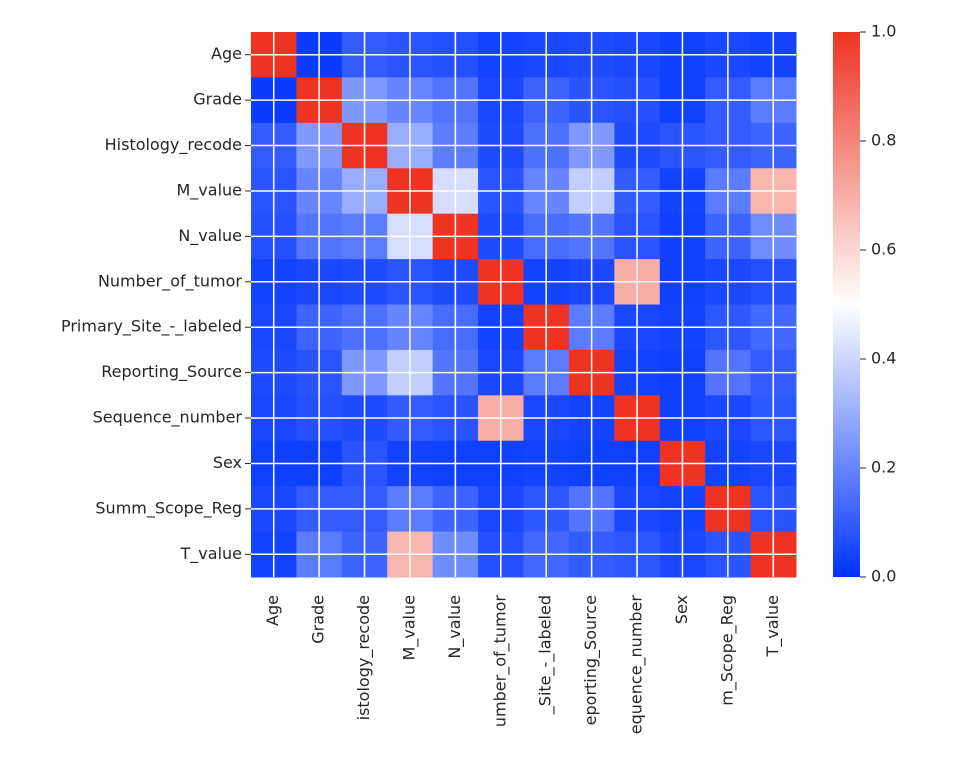  Describe the element at coordinates (210, 236) in the screenshot. I see `y-tick-label: N_value` at that location.